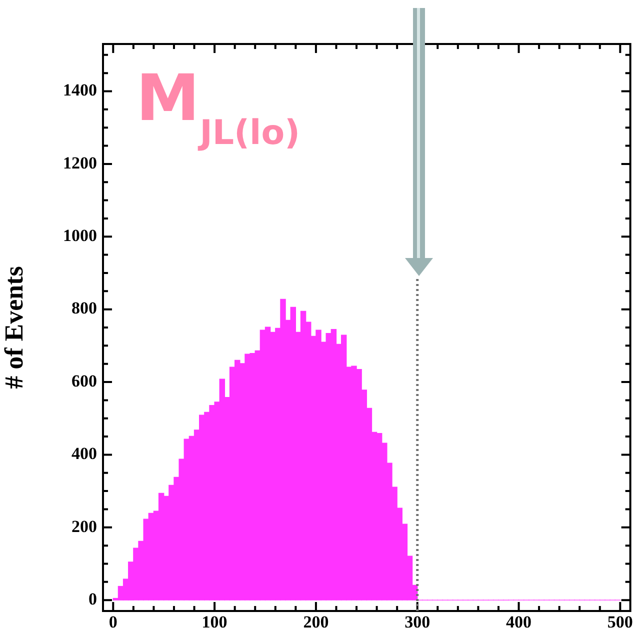  I want to click on x-tick-label: 200, so click(316, 622).